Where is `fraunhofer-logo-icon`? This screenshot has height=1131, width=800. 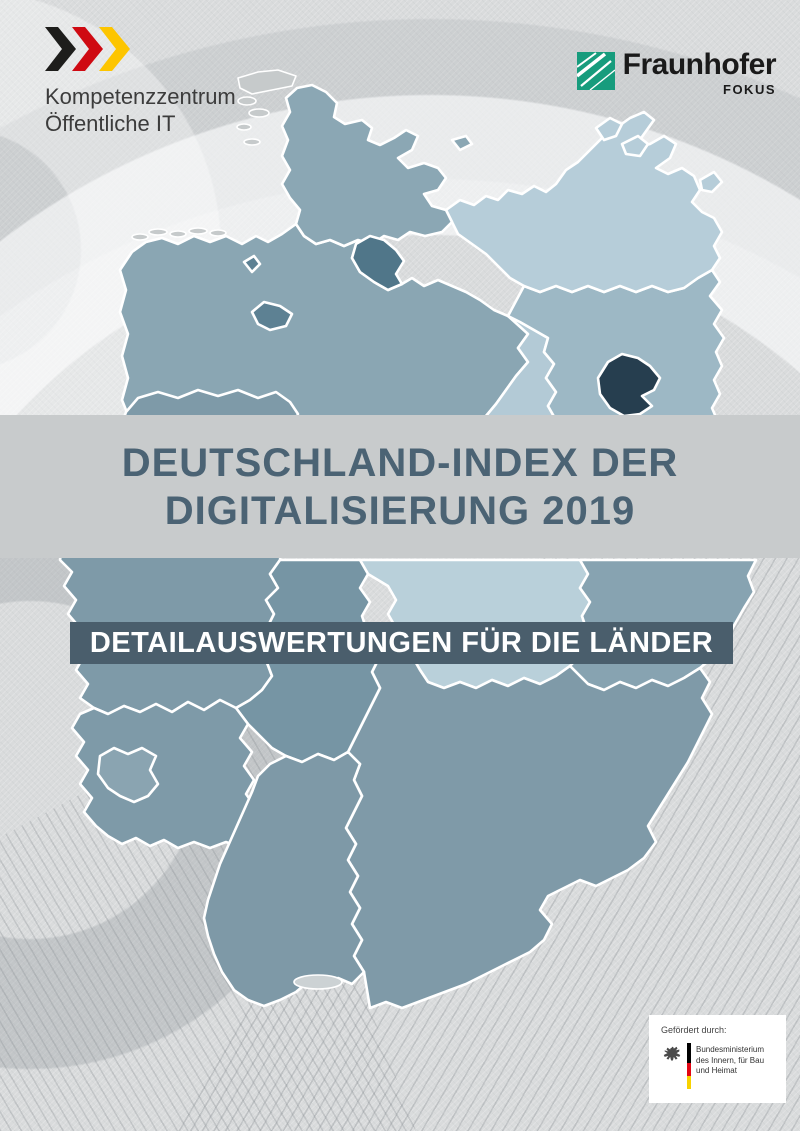
fraunhofer-logo-icon is located at coordinates (595, 71).